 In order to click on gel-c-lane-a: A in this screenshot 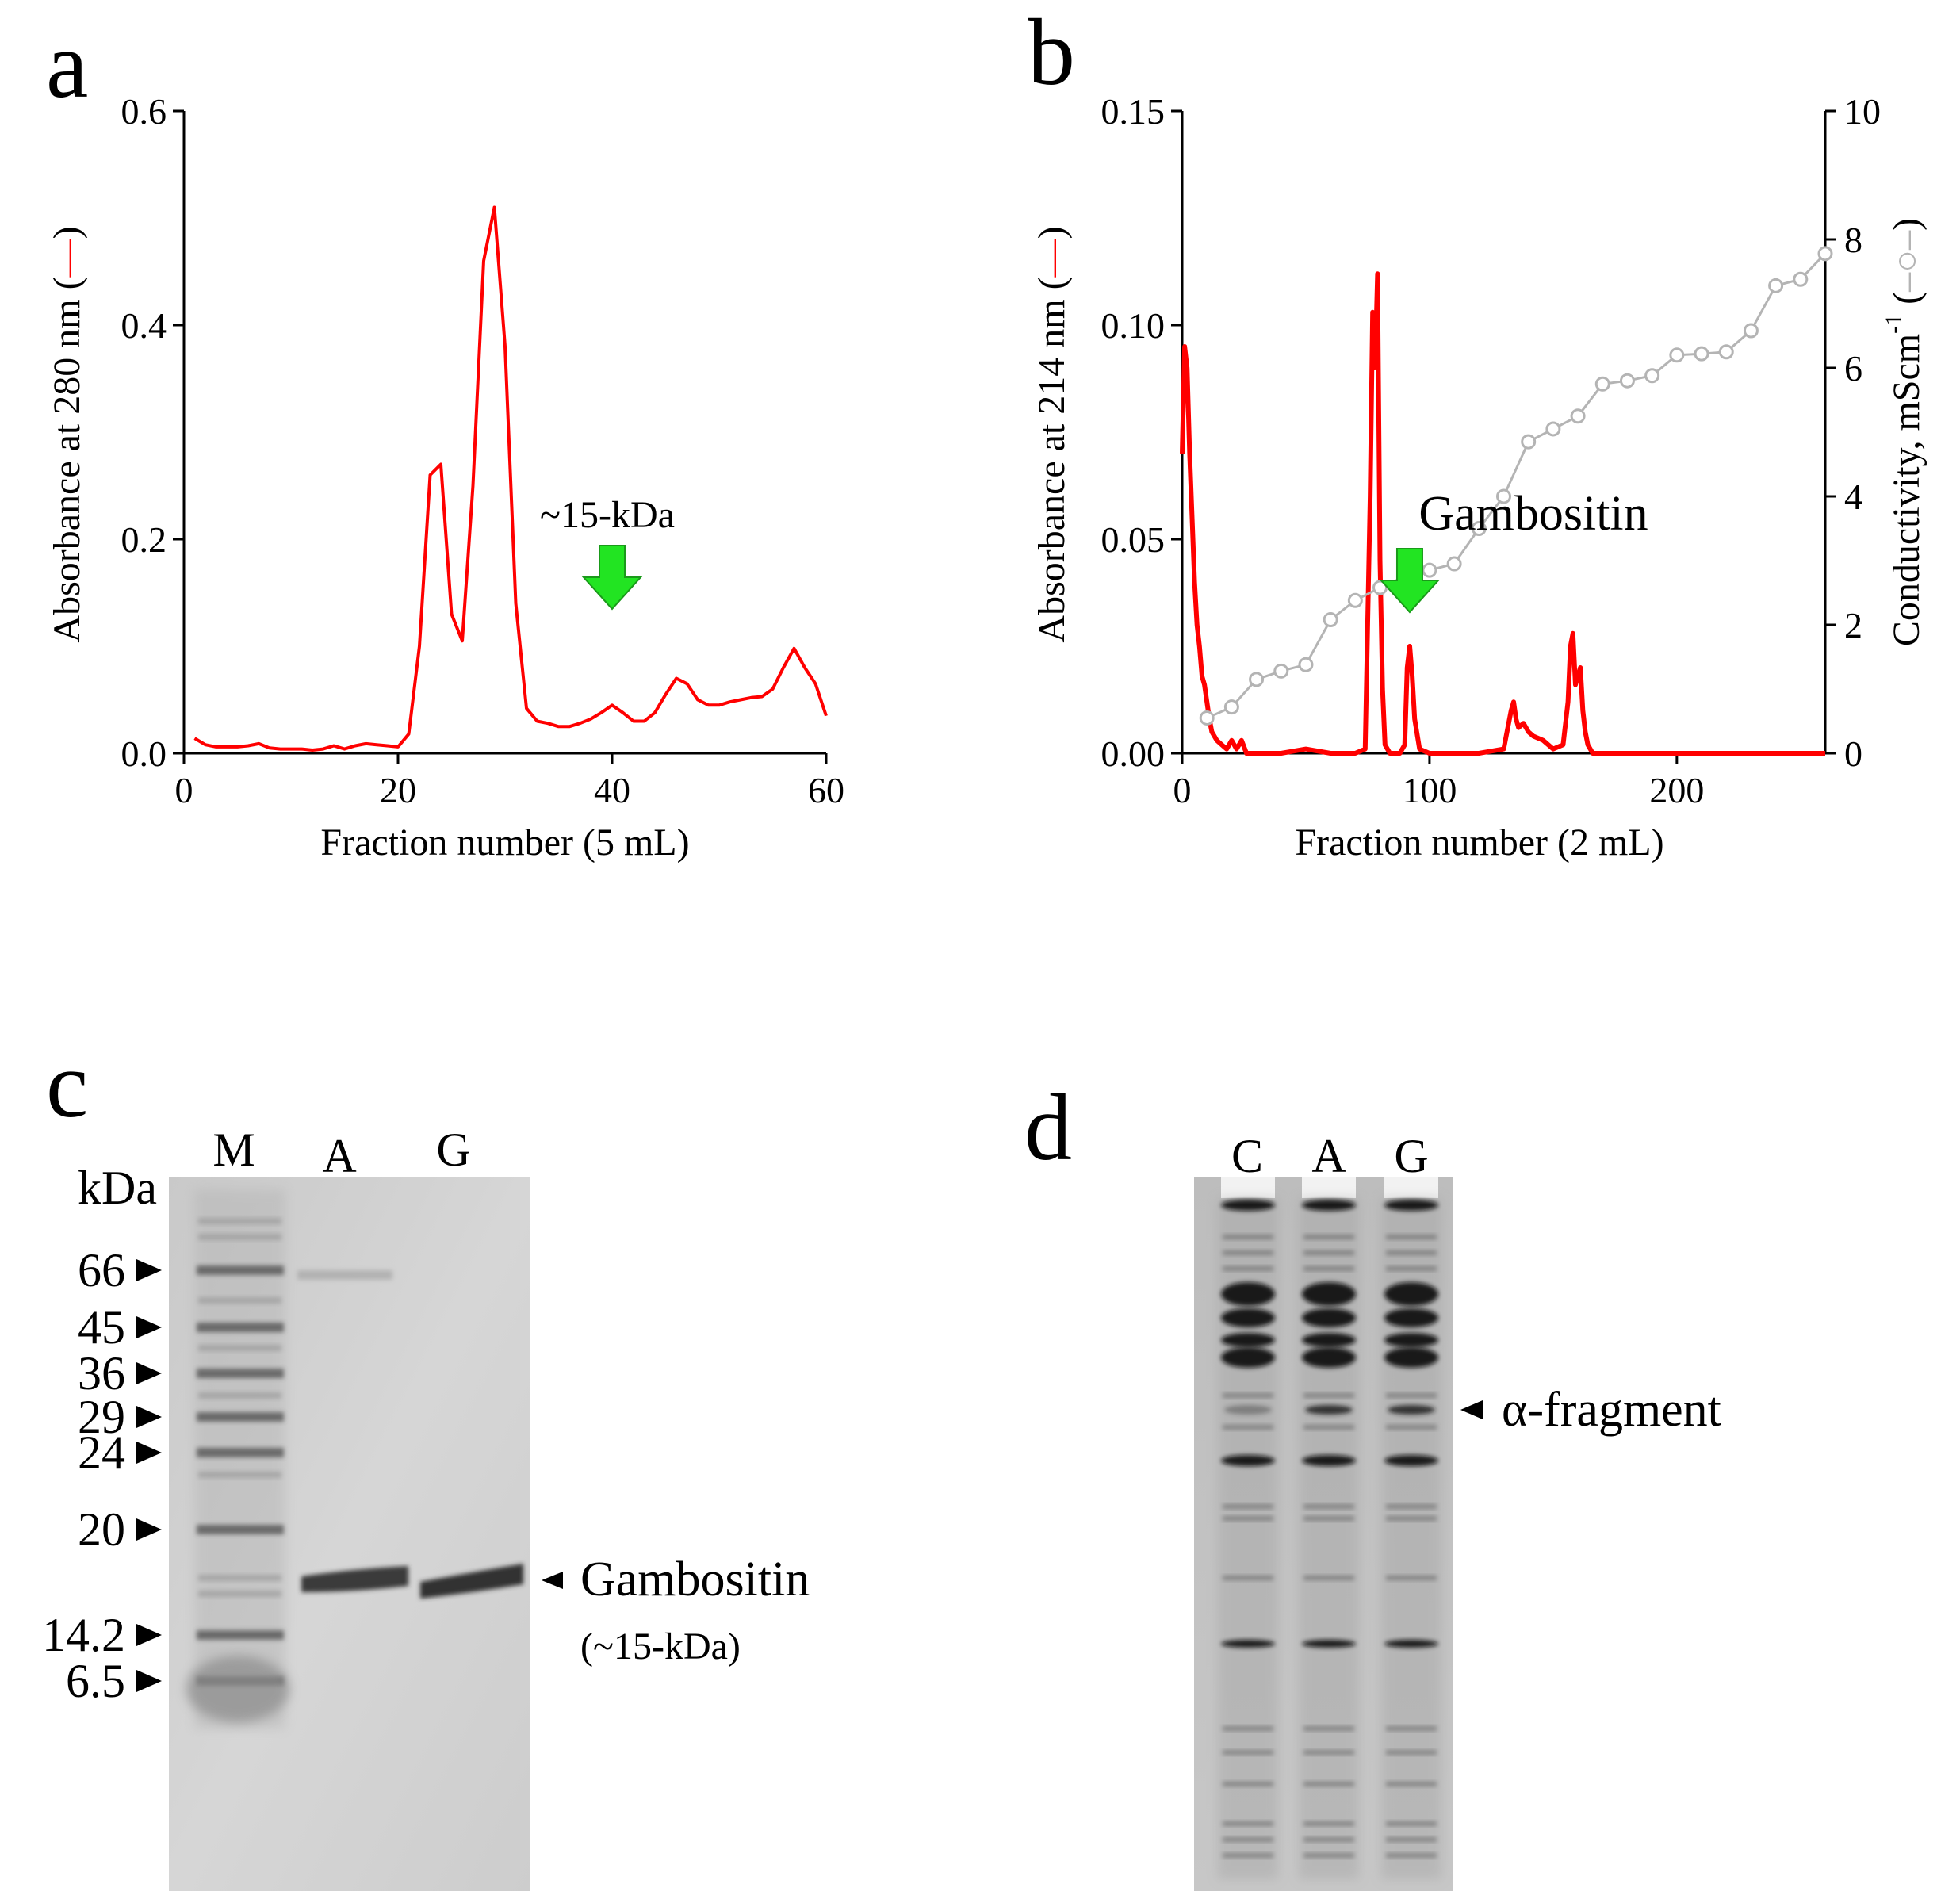, I will do `click(339, 1156)`.